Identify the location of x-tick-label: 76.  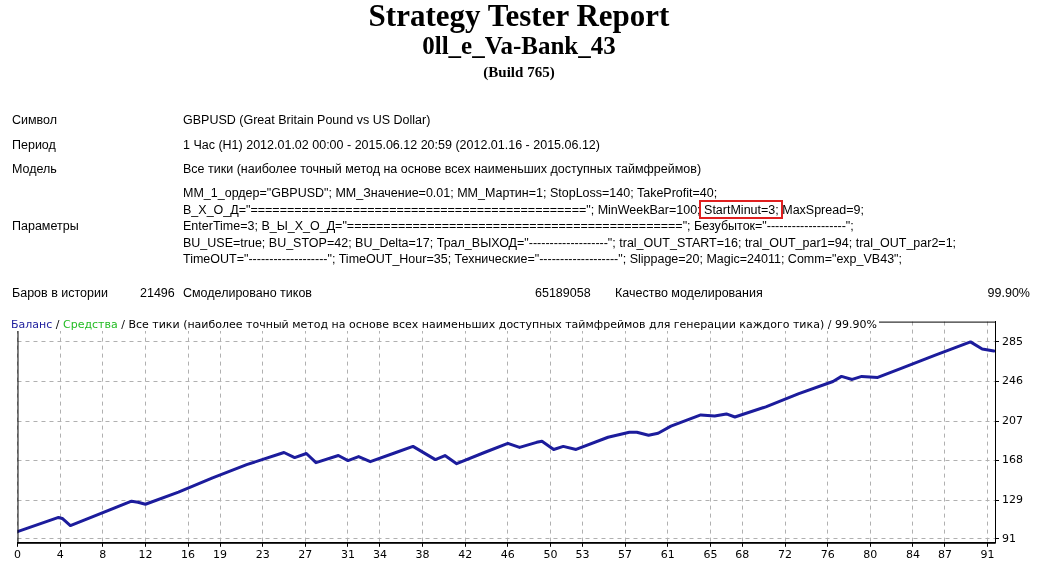
(827, 555).